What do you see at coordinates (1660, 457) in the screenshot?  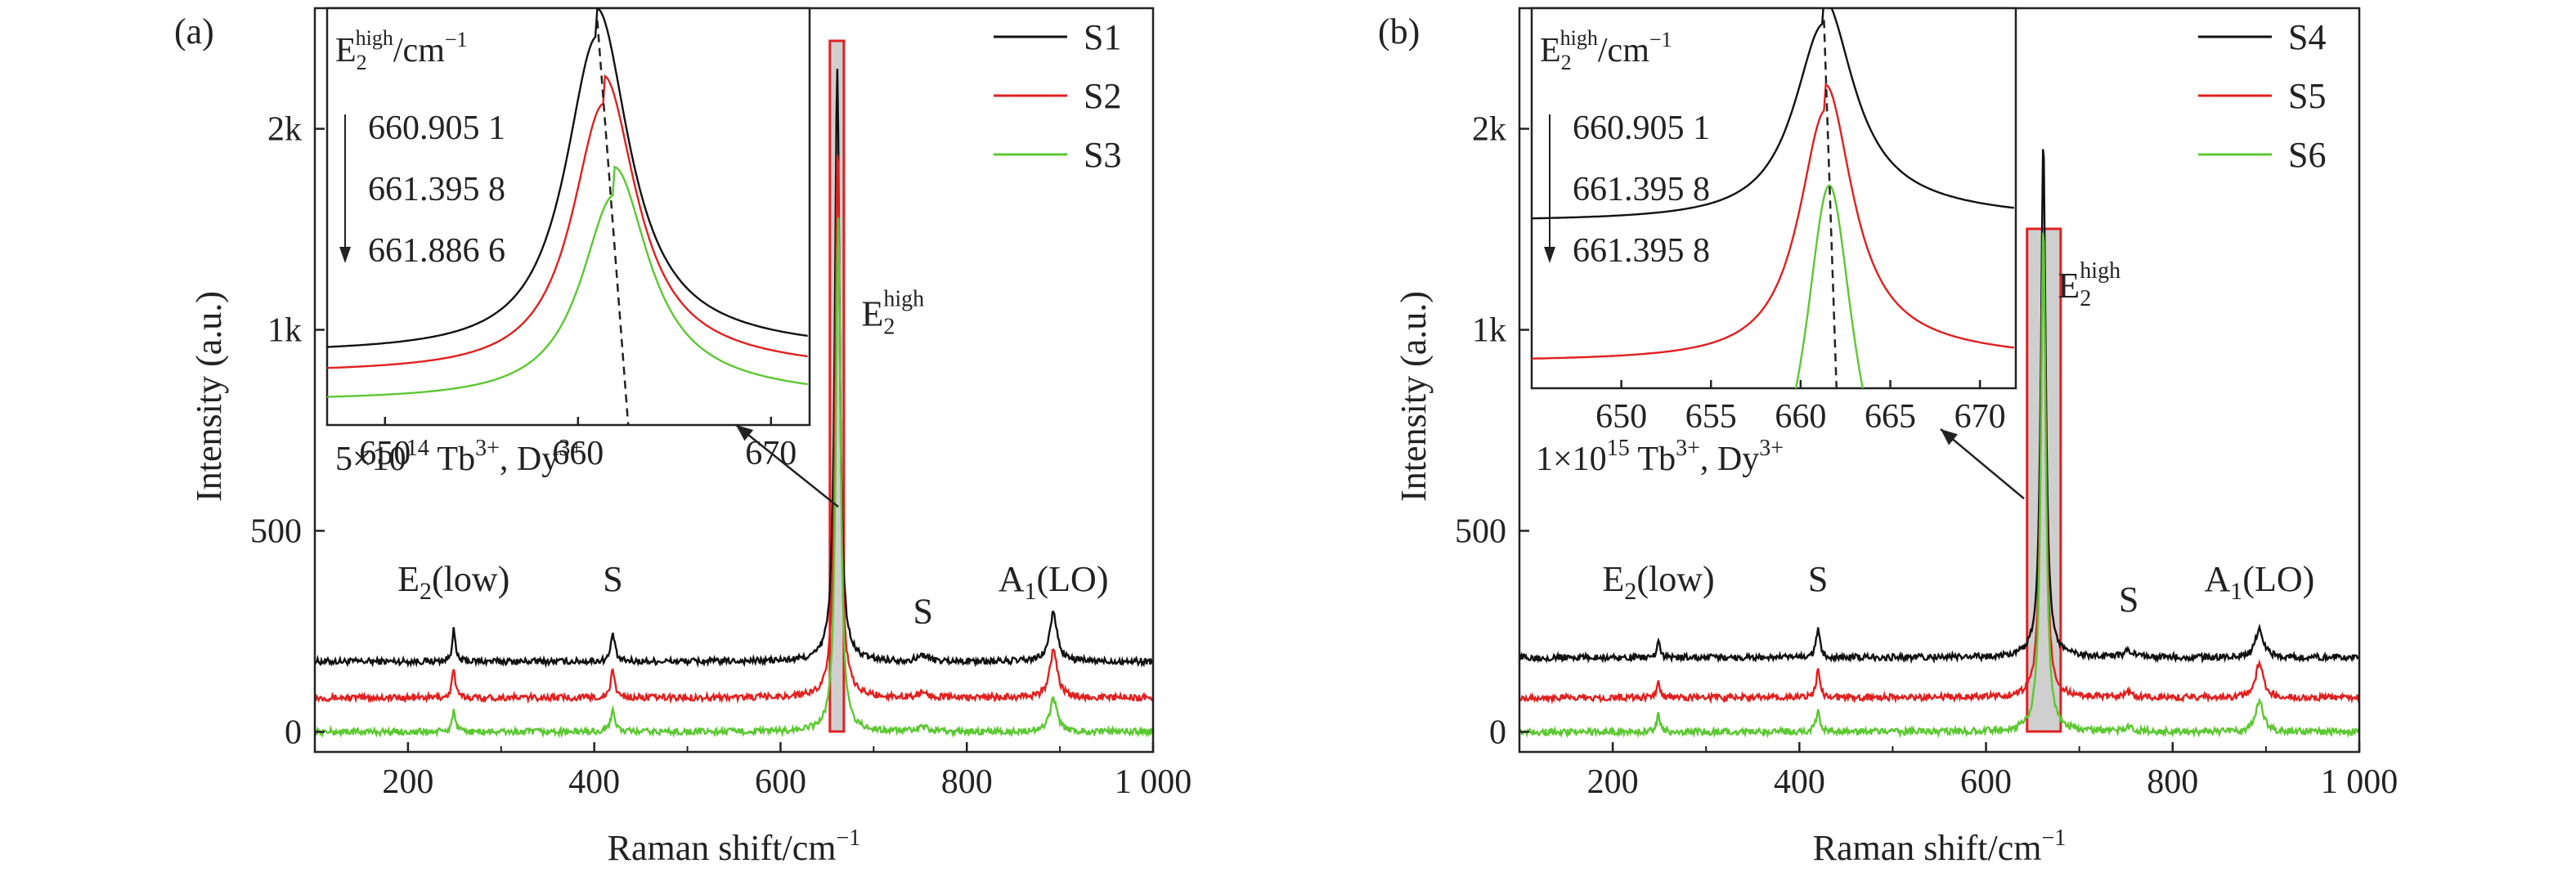 I see `dose-label: 1×1015 Tb3+, Dy3+` at bounding box center [1660, 457].